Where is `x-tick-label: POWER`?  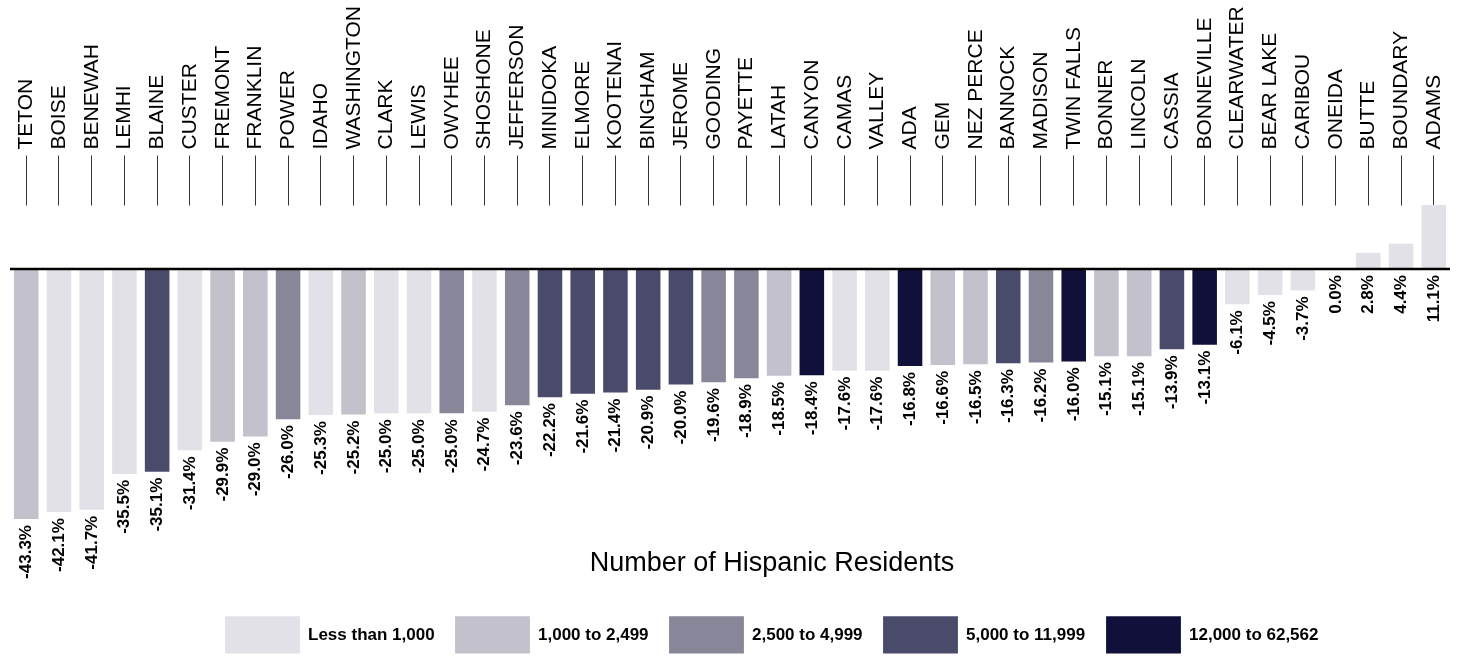
x-tick-label: POWER is located at coordinates (287, 110).